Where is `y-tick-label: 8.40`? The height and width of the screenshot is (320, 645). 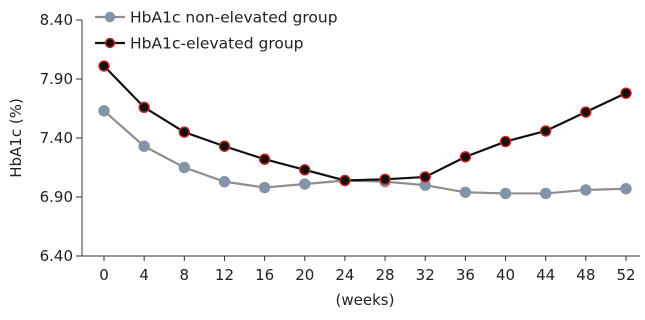 y-tick-label: 8.40 is located at coordinates (56, 20).